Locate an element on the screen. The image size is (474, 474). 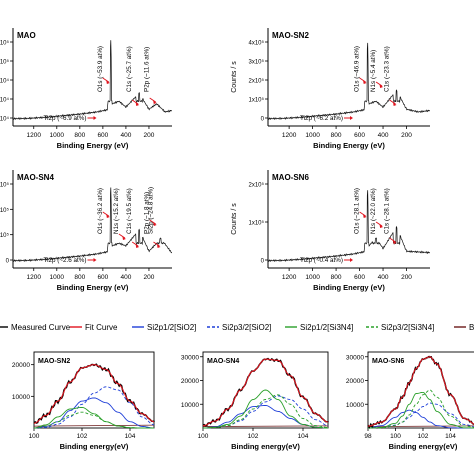
peak-annotation: Ti2p (~0.4 at%) is located at coordinates (321, 260).